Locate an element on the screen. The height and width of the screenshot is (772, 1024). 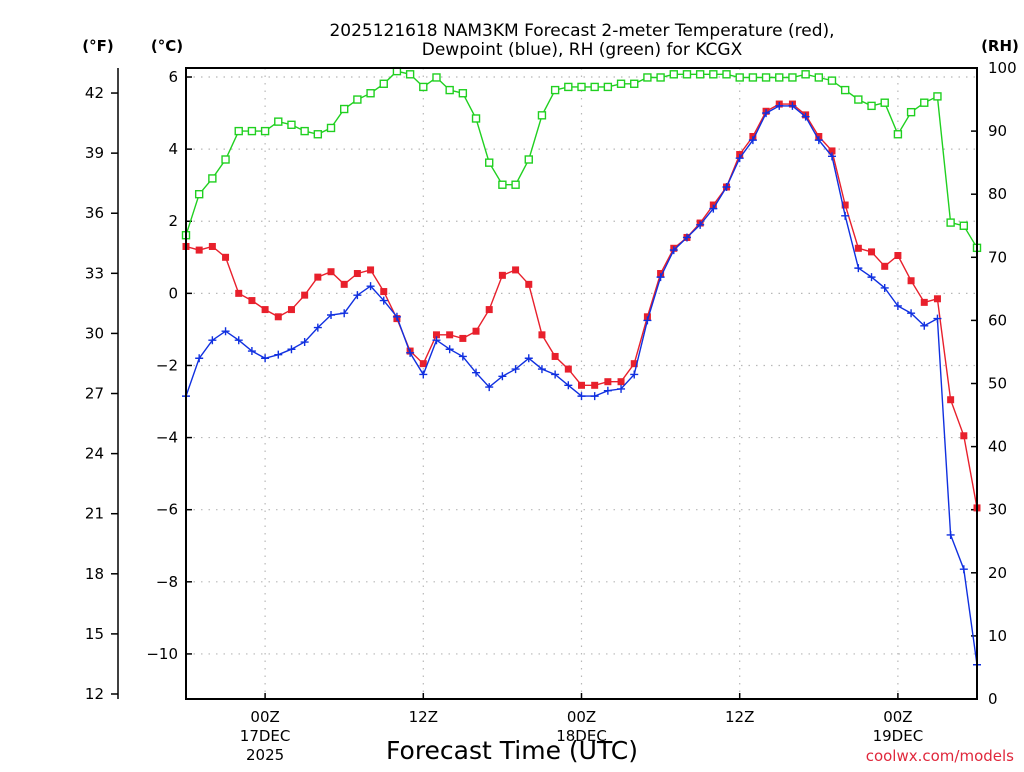
x-axis-title: Forecast Time (UTC) is located at coordinates (512, 750).